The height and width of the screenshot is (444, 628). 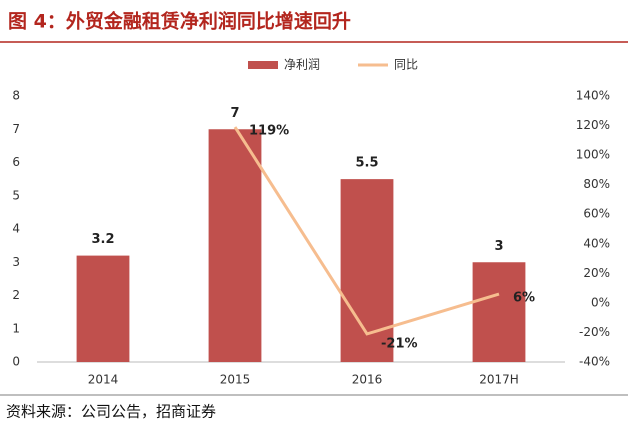 I want to click on y2-tick-label: -40%, so click(x=594, y=362).